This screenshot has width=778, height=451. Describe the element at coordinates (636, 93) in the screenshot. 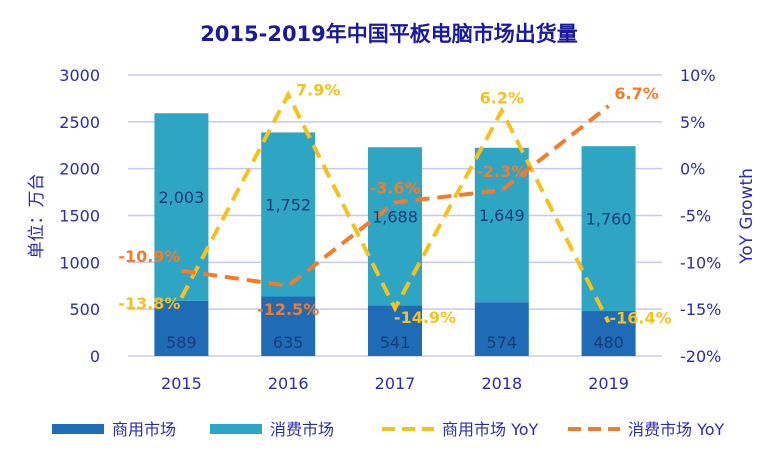

I see `line-value-label: 6.7%` at that location.